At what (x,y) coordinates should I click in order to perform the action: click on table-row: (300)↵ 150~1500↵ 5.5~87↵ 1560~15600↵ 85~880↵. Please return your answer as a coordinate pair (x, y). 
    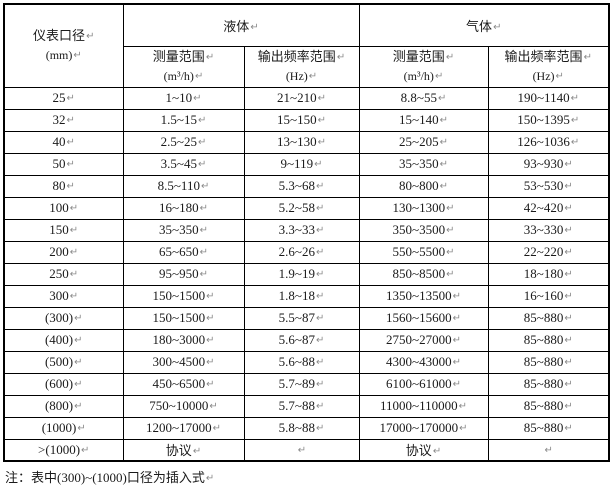
    Looking at the image, I should click on (306, 318).